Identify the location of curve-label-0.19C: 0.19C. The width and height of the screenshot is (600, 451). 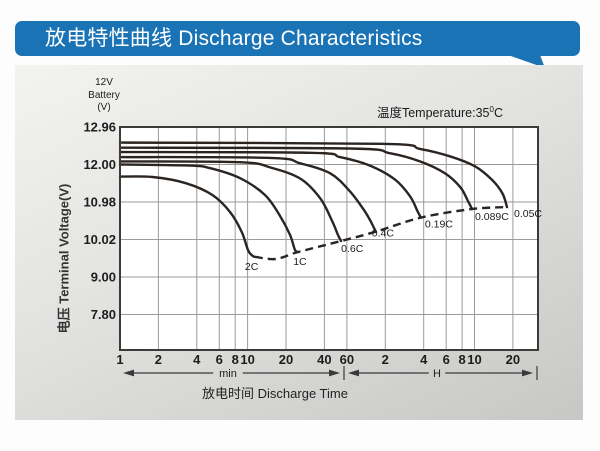
(439, 225).